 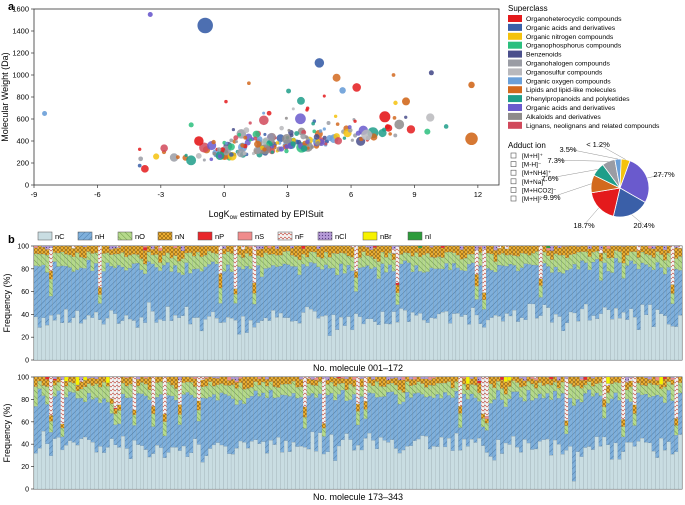 I want to click on adduct-checkbox, so click(x=513, y=190).